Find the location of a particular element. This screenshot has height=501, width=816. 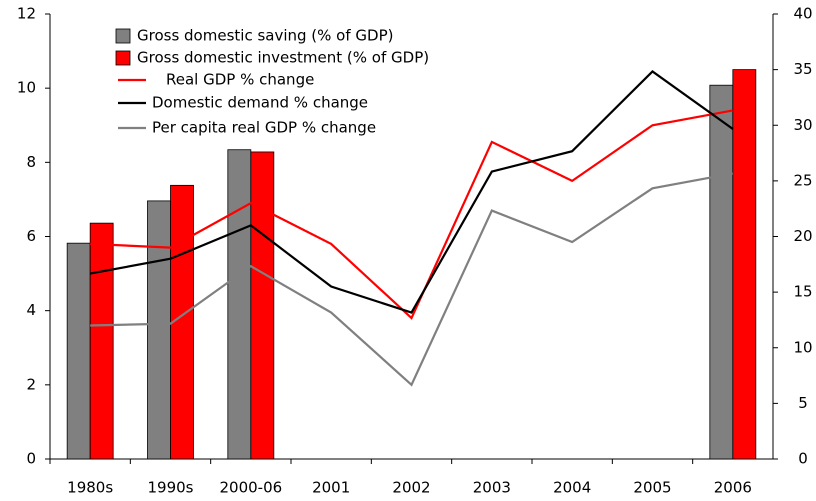

y-tick-label: 4 is located at coordinates (31, 310).